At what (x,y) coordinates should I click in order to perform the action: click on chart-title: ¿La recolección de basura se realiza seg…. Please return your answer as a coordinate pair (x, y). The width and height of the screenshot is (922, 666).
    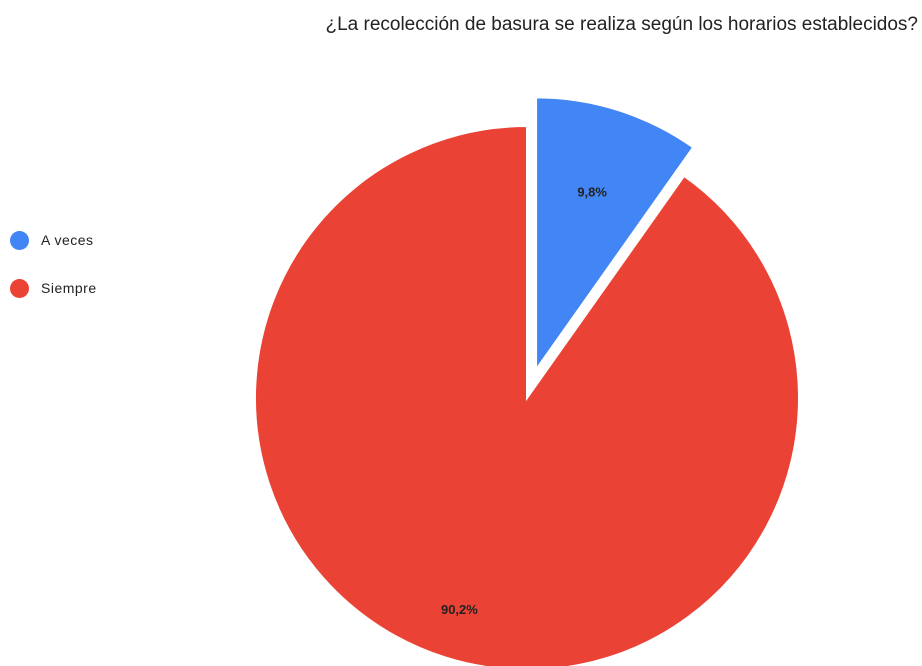
    Looking at the image, I should click on (621, 24).